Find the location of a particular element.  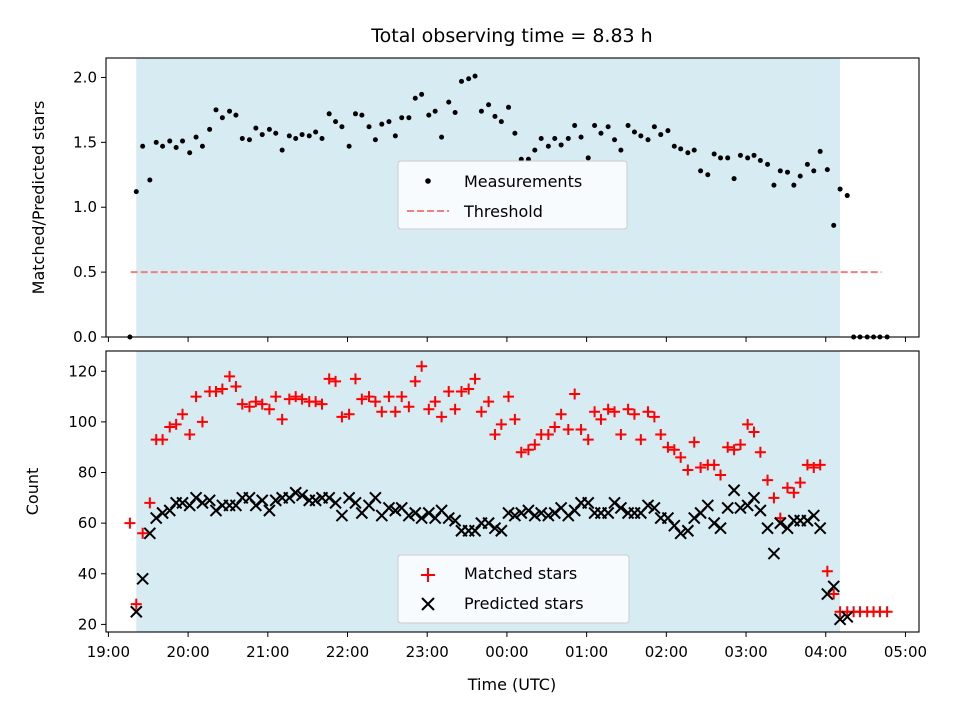

chart-title: Total observing time = 8.83 h is located at coordinates (511, 36).